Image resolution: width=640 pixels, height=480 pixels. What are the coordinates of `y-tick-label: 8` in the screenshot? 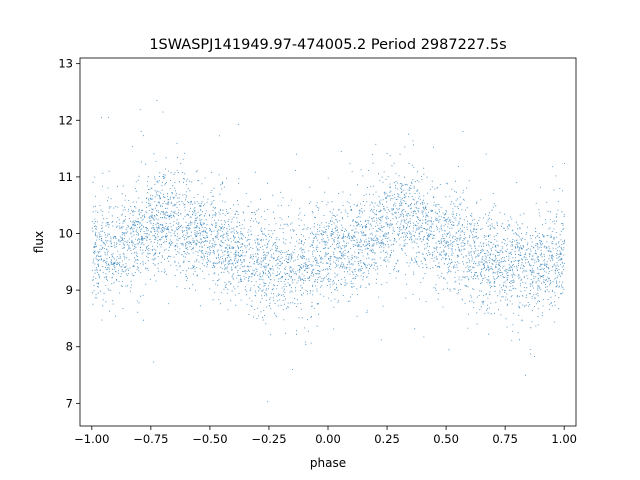 It's located at (69, 347).